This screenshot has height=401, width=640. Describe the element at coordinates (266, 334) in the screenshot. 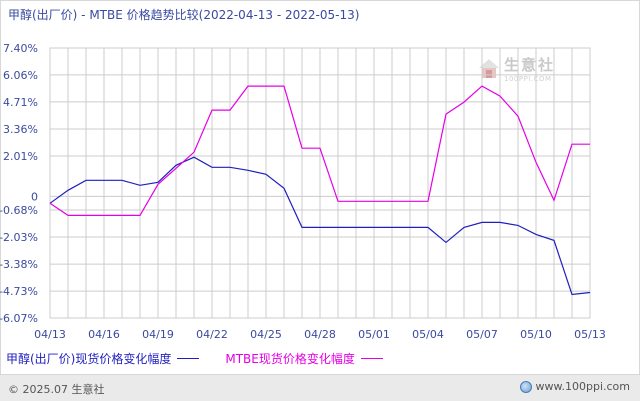

I see `x-tick-label: 04/25` at that location.